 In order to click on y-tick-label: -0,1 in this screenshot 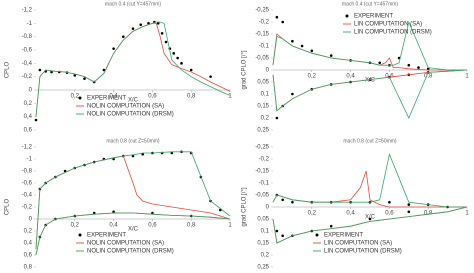, I will do `click(264, 47)`.